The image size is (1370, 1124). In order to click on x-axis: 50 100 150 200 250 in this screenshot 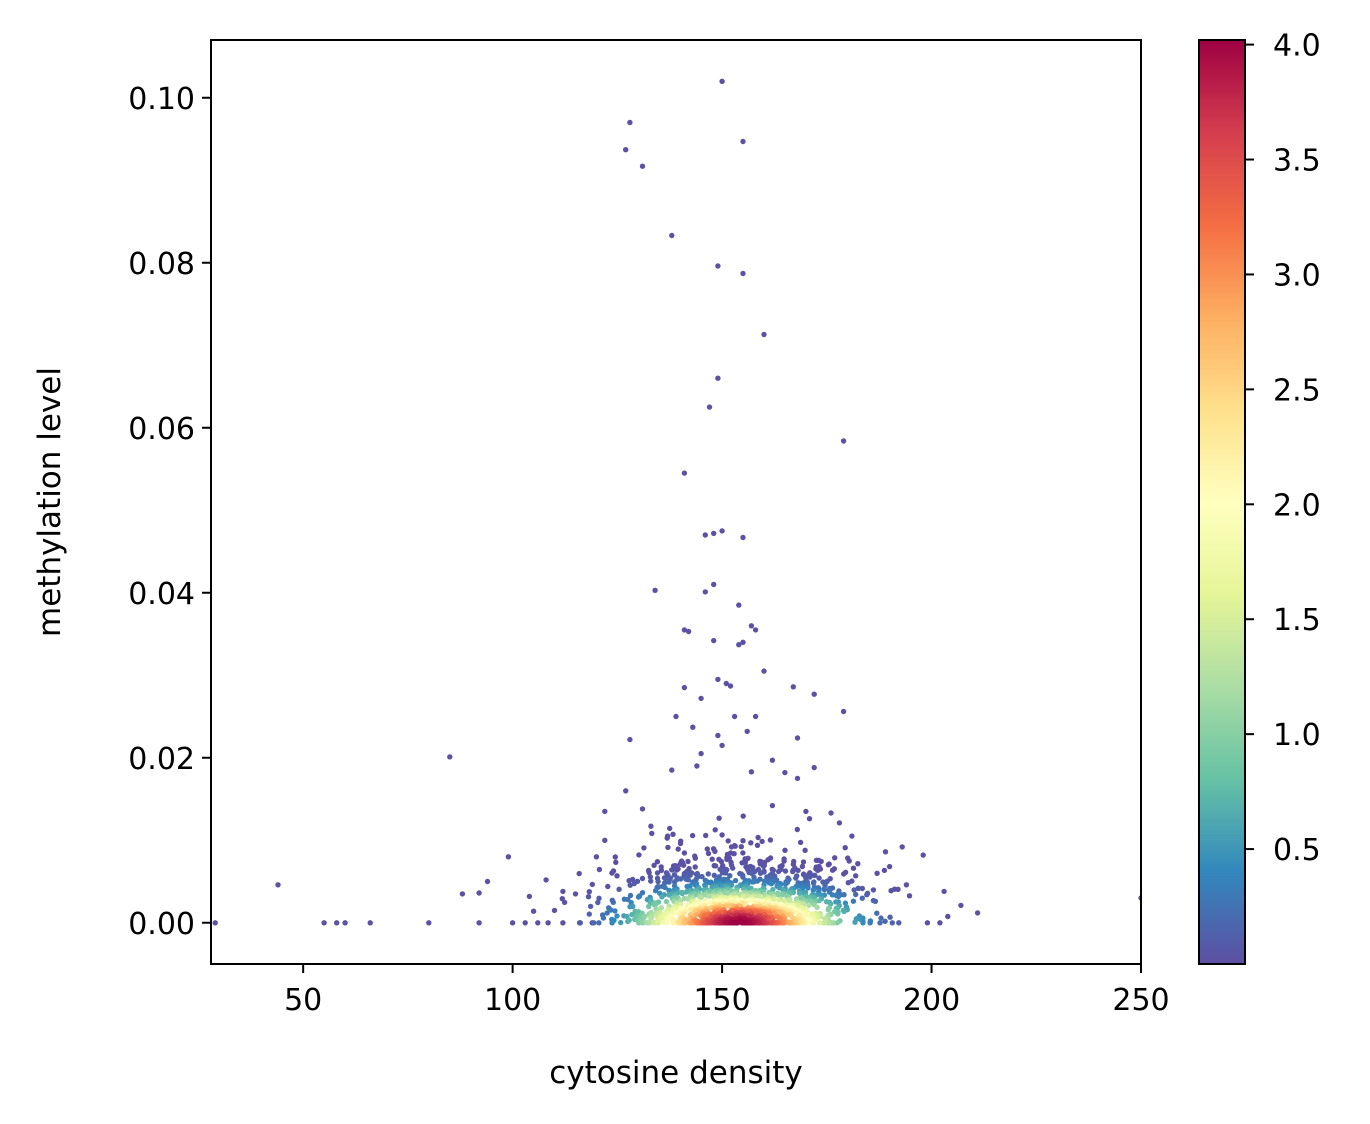, I will do `click(727, 991)`.